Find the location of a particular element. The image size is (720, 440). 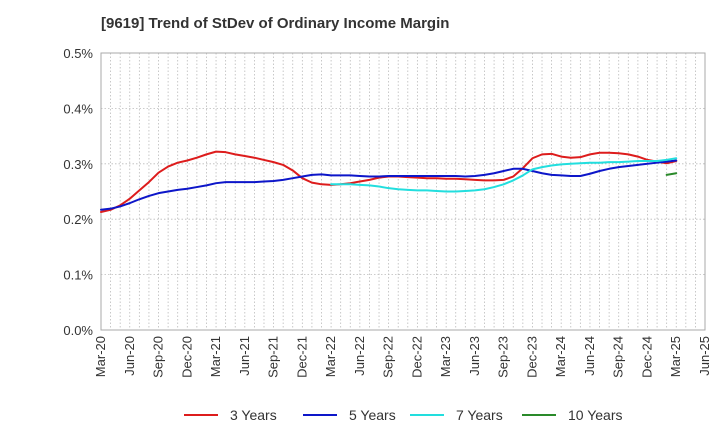

x-tick-label: Dec-21 is located at coordinates (301, 357).